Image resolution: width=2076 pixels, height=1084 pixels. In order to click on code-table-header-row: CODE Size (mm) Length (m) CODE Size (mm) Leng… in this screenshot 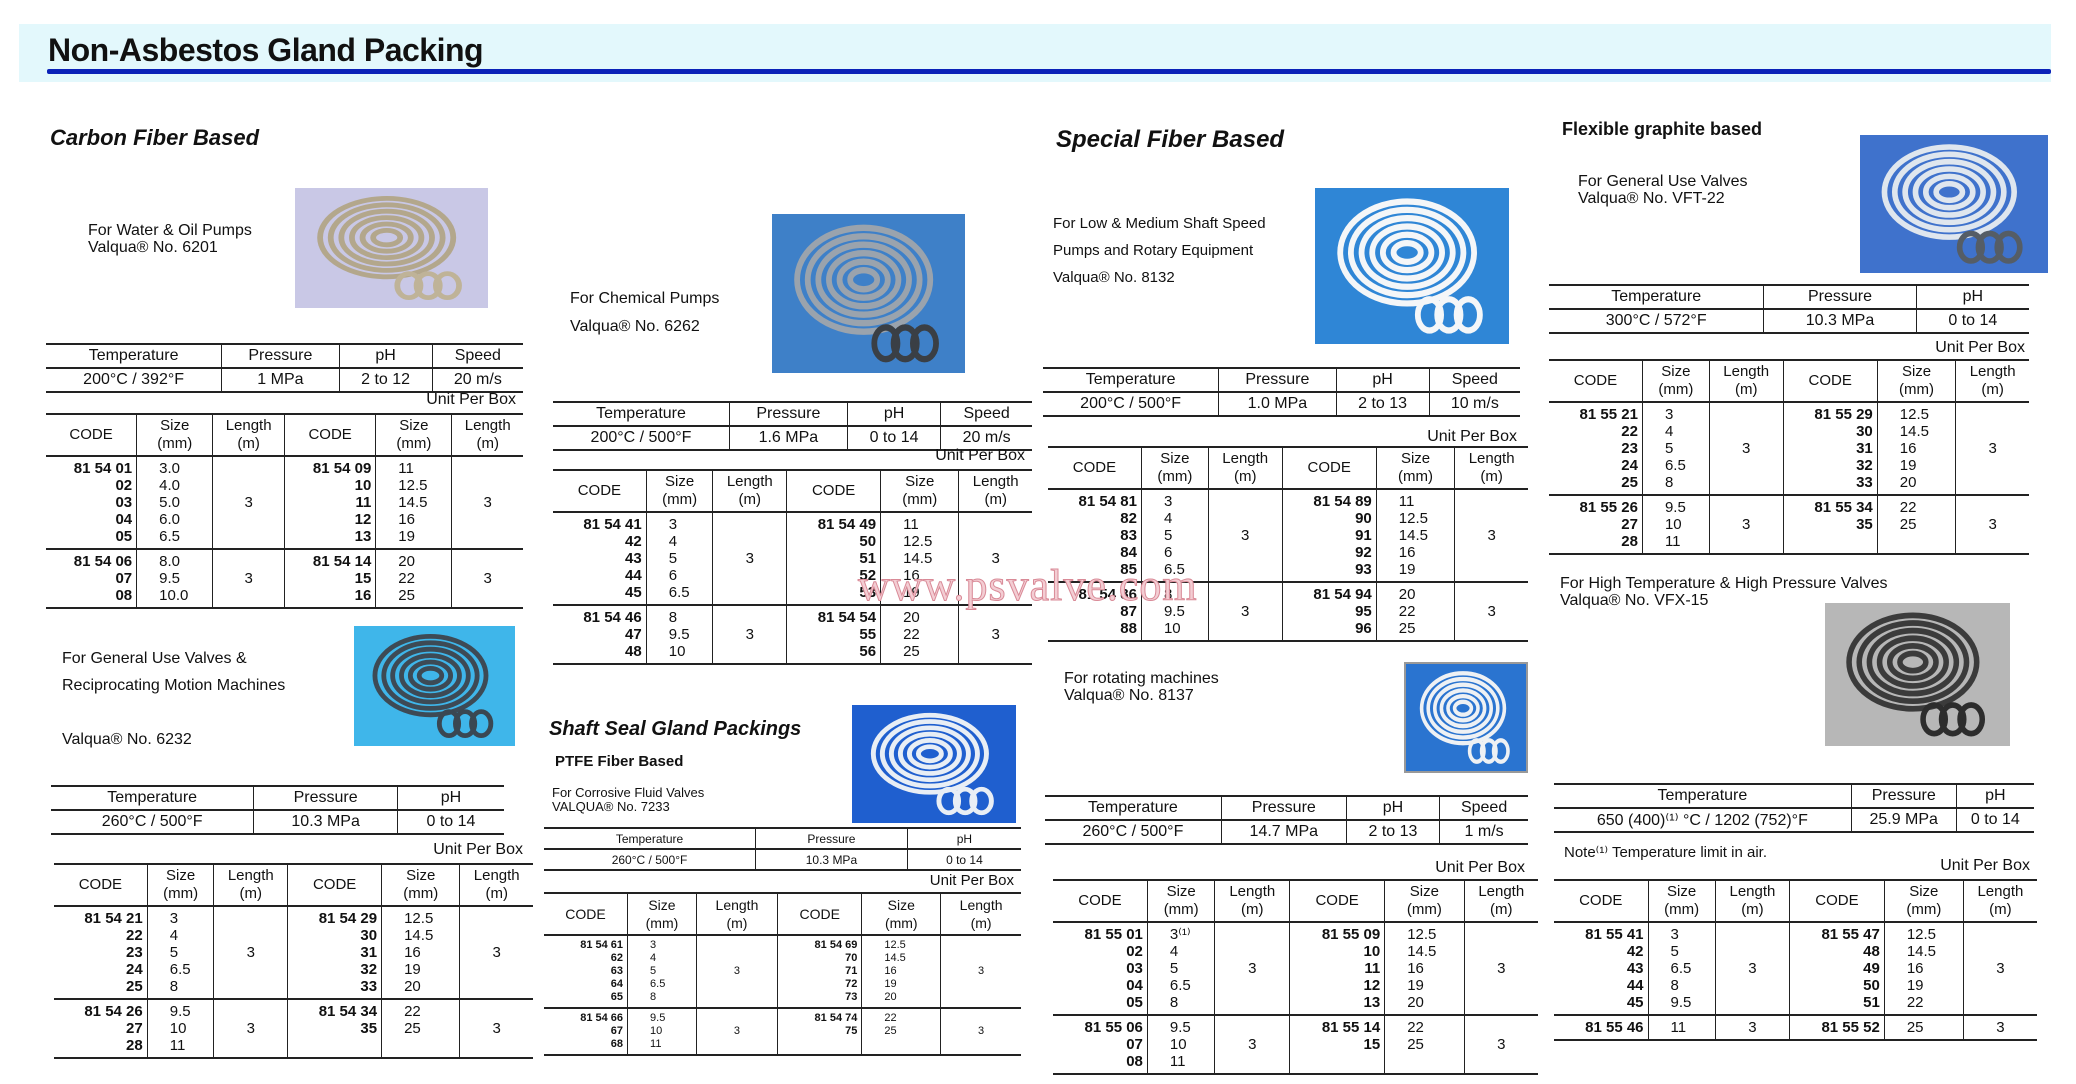, I will do `click(1789, 381)`.